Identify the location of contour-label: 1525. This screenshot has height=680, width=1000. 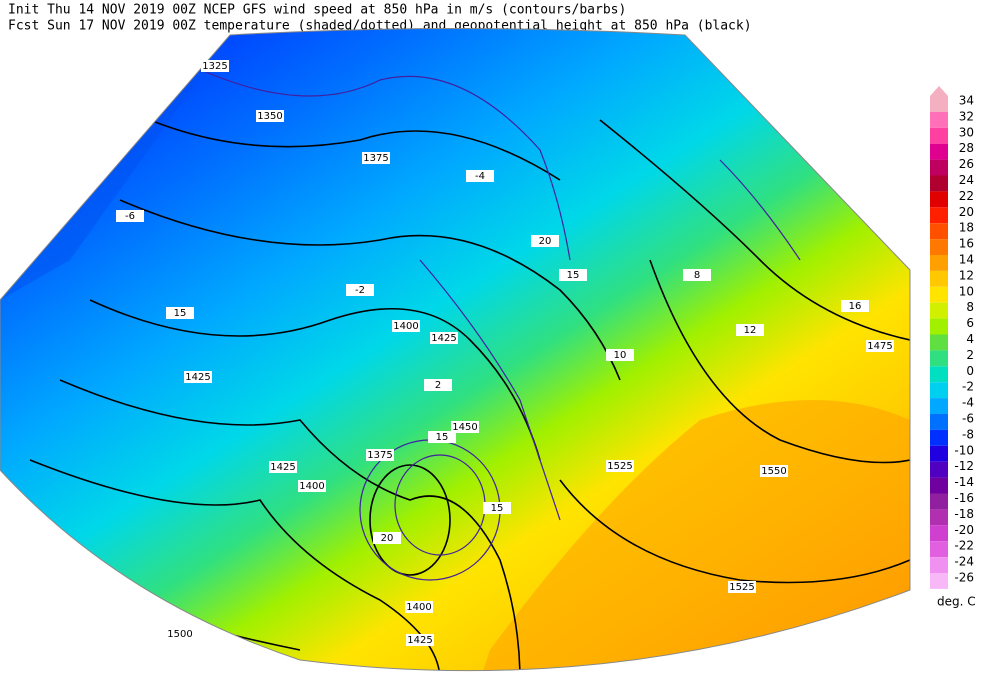
(741, 587).